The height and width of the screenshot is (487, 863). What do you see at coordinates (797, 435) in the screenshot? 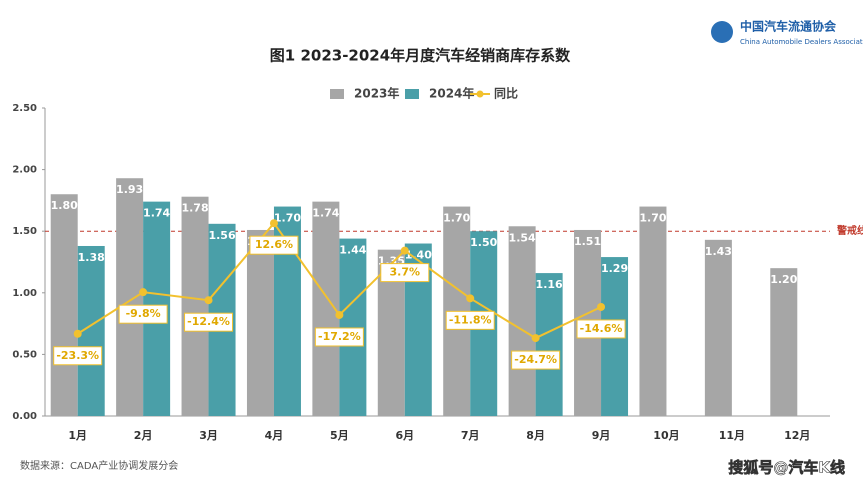
I see `x-tick-label: 12月` at bounding box center [797, 435].